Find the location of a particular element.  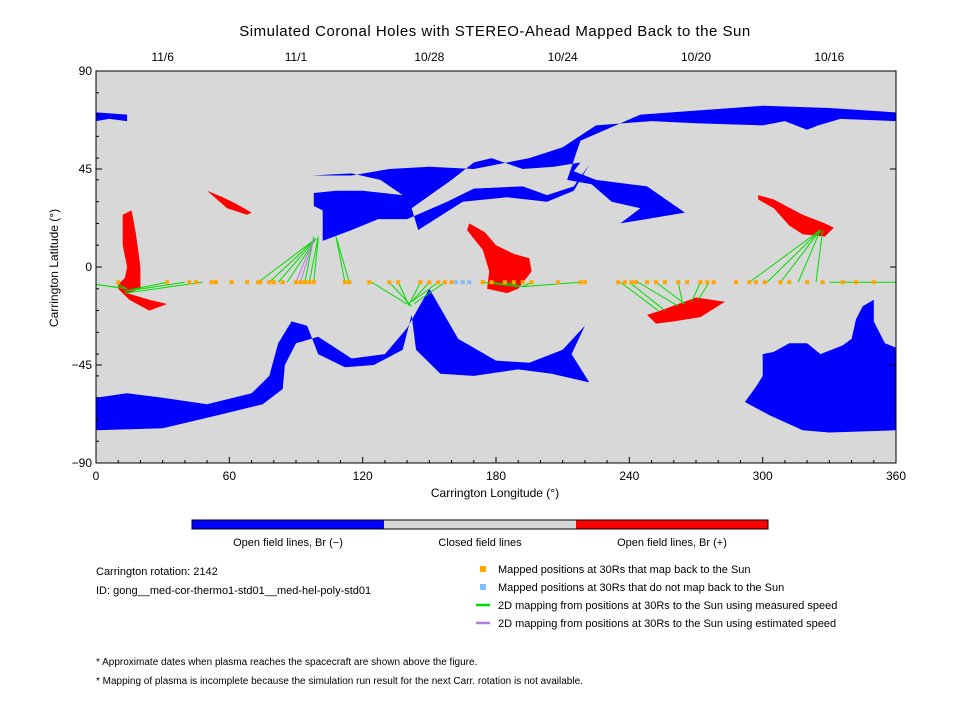

top-date-axis: 11/6 11/1 10/28 10/24 10/20 10/16 is located at coordinates (498, 63).